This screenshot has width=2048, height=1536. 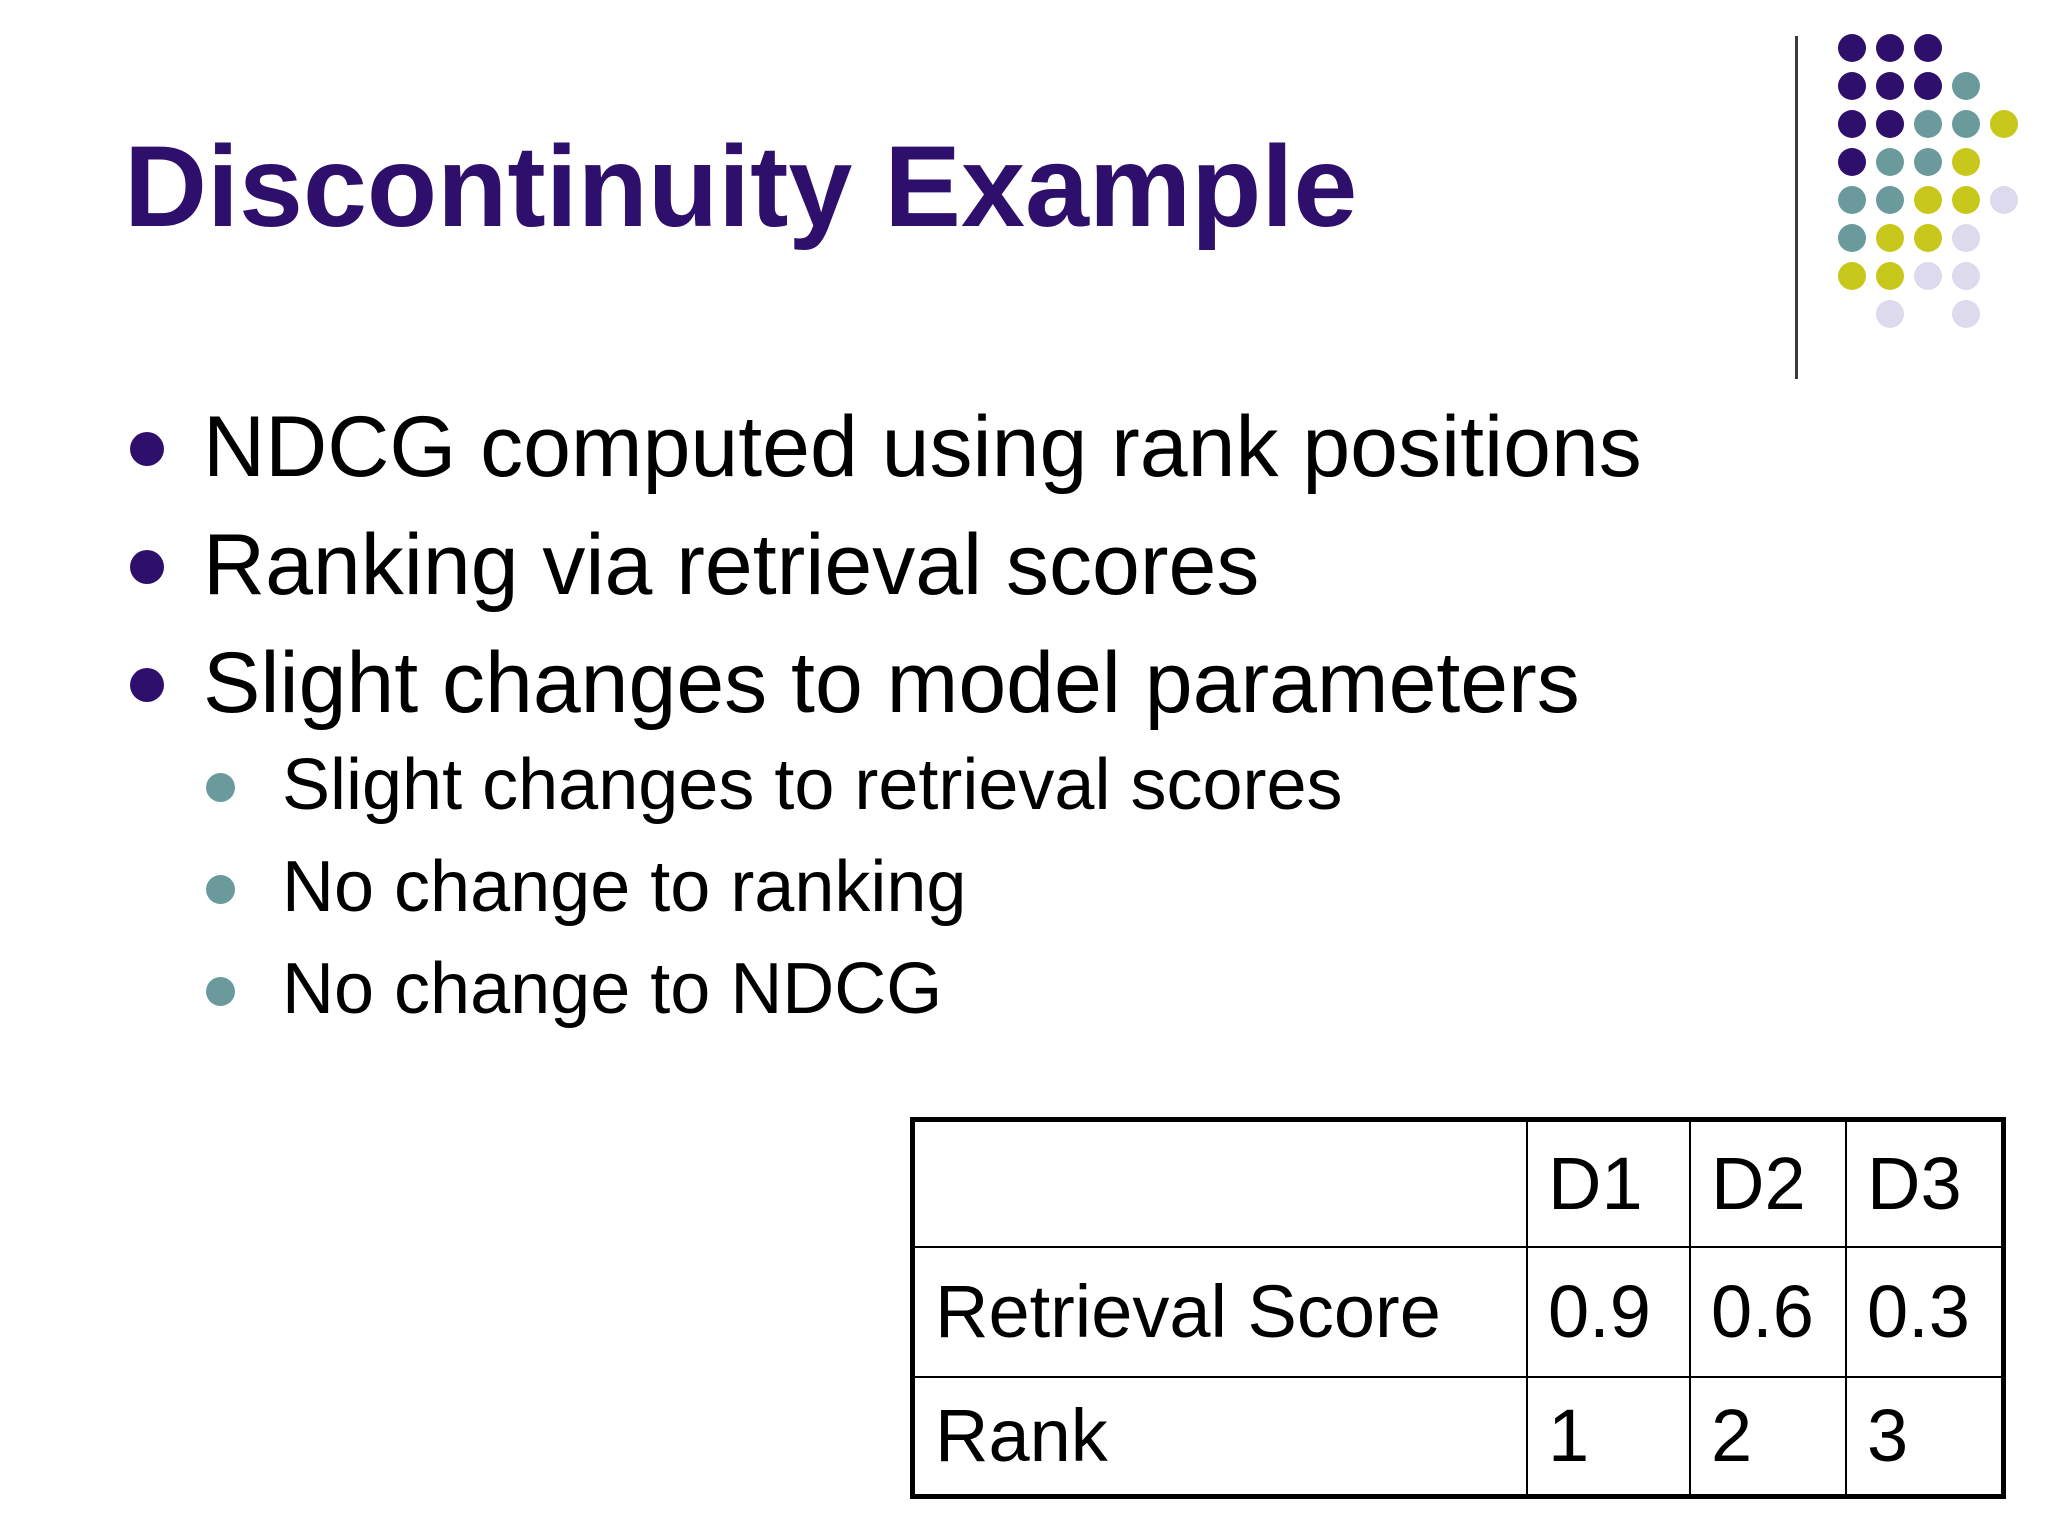 What do you see at coordinates (1768, 1437) in the screenshot?
I see `table-cell: 2` at bounding box center [1768, 1437].